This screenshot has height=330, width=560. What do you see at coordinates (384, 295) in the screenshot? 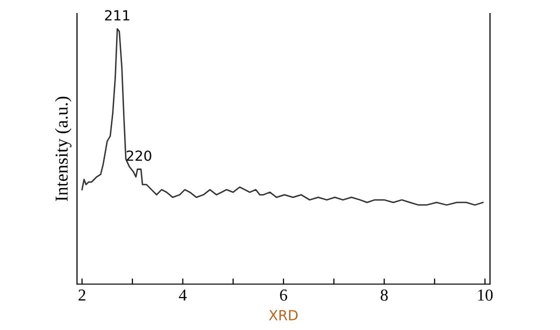
I see `x-tick-label: 8` at bounding box center [384, 295].